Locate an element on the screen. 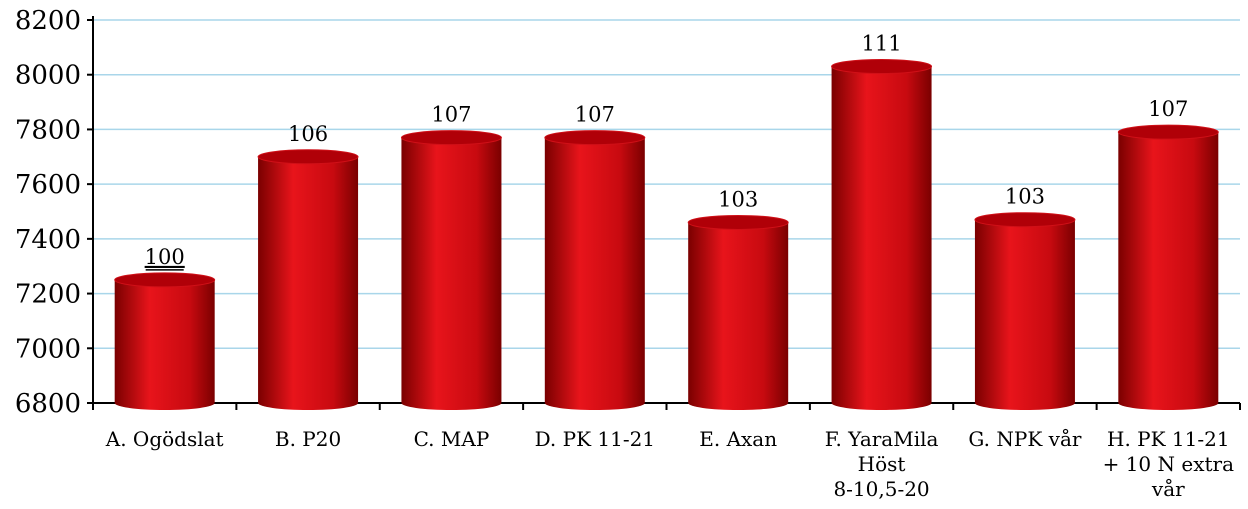 The height and width of the screenshot is (509, 1248). data-label: 100 is located at coordinates (165, 257).